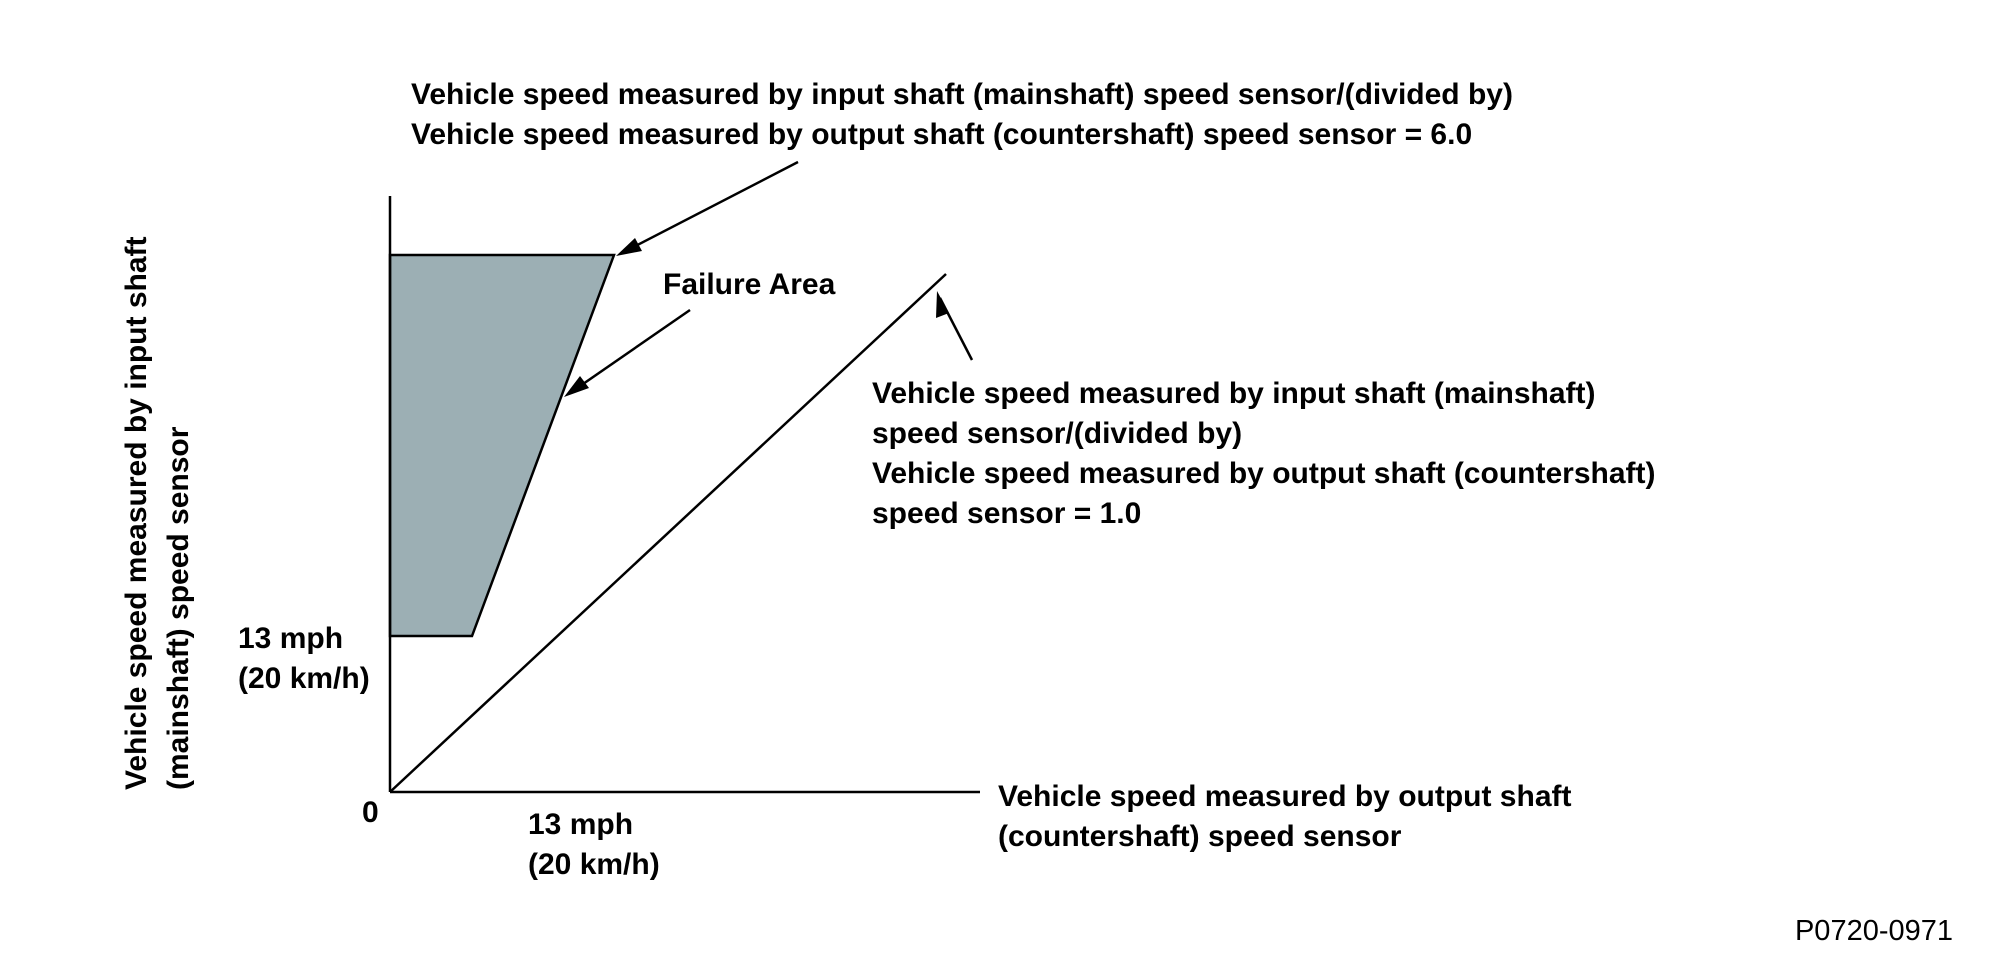 The width and height of the screenshot is (2000, 975). What do you see at coordinates (1006, 513) in the screenshot?
I see `ratio-1-annotation-line-4: speed sensor = 1.0` at bounding box center [1006, 513].